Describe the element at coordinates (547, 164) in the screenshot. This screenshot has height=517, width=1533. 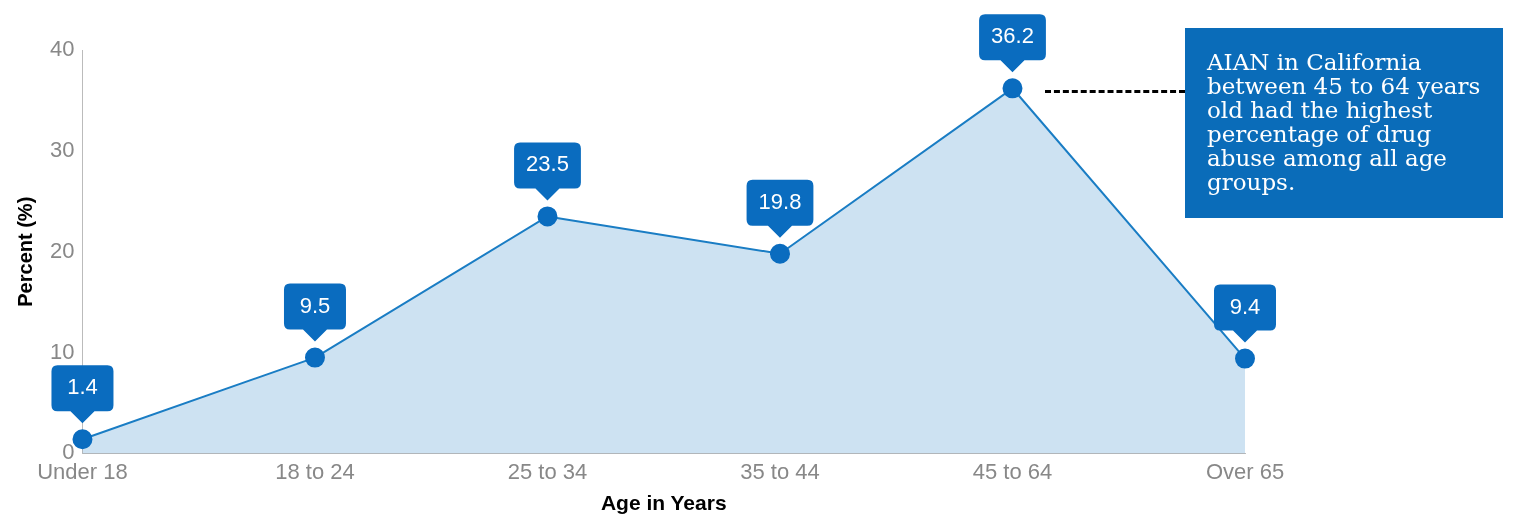
I see `data-label: 23.5` at that location.